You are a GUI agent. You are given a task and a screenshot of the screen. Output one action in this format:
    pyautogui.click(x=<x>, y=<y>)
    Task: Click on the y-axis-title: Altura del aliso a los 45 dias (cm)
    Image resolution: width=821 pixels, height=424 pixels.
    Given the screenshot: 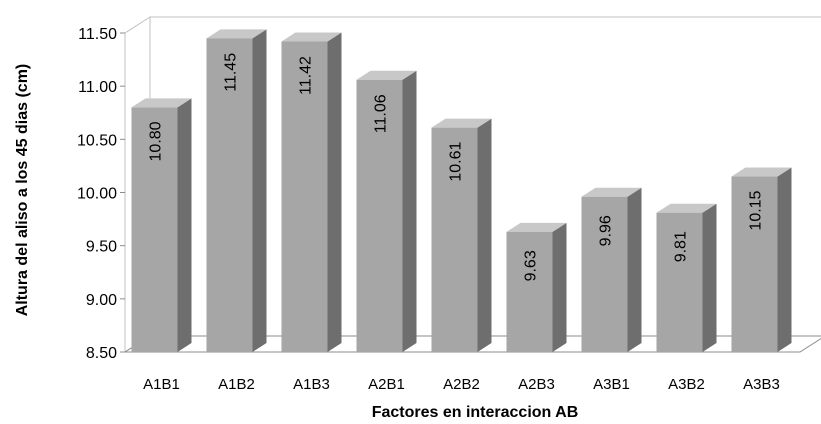 What is the action you would take?
    pyautogui.click(x=22, y=190)
    